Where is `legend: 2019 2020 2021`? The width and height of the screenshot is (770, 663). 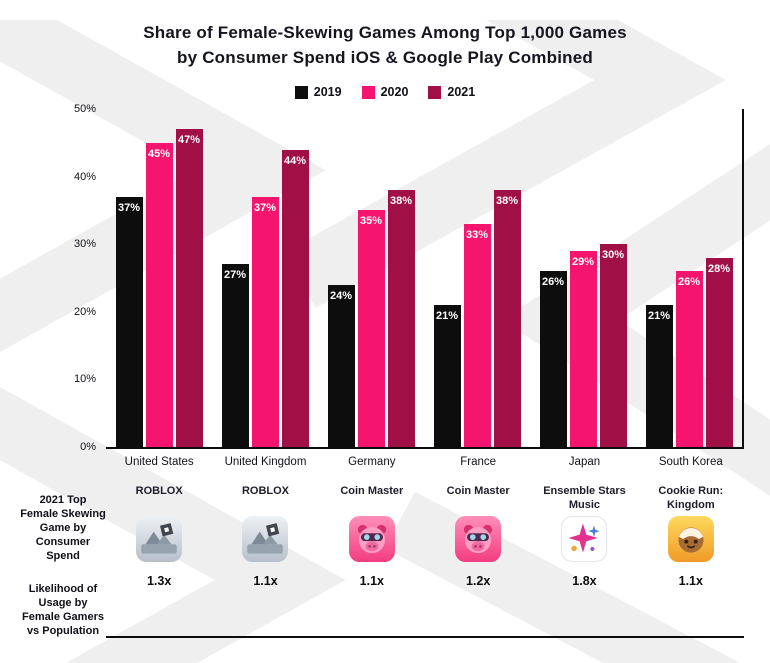
legend: 2019 2020 2021 is located at coordinates (385, 92).